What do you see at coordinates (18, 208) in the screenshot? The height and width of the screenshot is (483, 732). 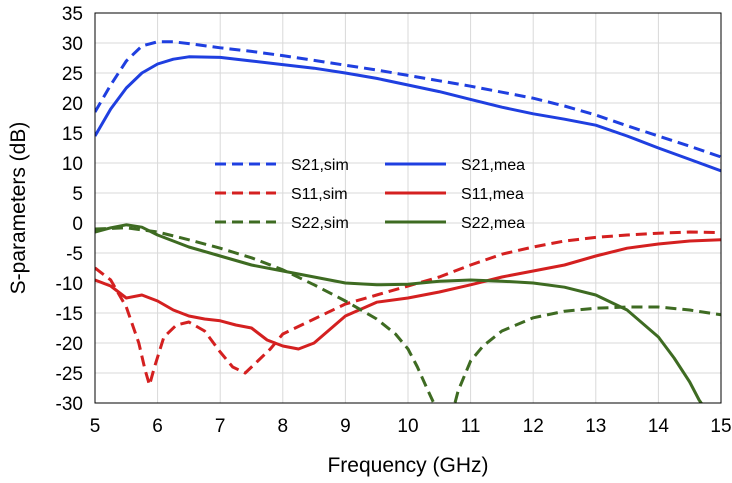 I see `y-axis-title: S-parameters (dB)` at bounding box center [18, 208].